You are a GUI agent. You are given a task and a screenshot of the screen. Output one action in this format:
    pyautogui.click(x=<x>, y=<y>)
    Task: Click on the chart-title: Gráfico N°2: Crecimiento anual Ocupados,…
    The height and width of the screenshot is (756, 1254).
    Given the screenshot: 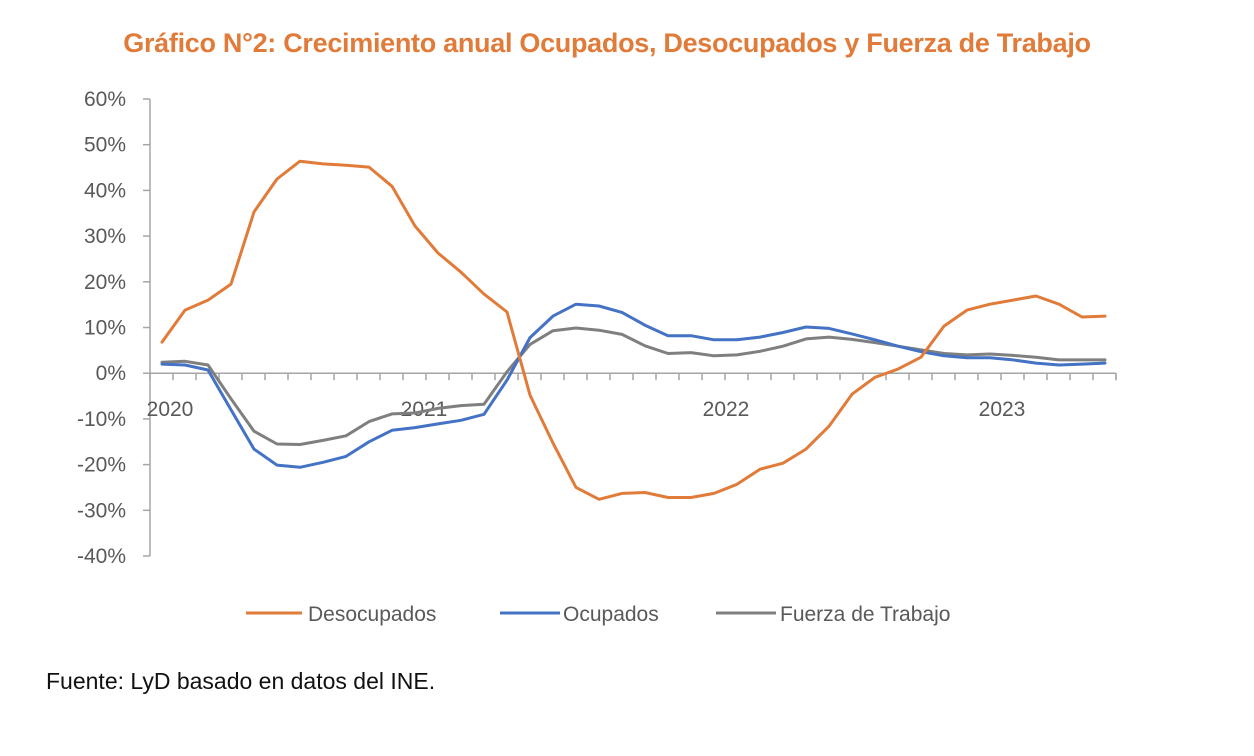 What is the action you would take?
    pyautogui.click(x=607, y=43)
    